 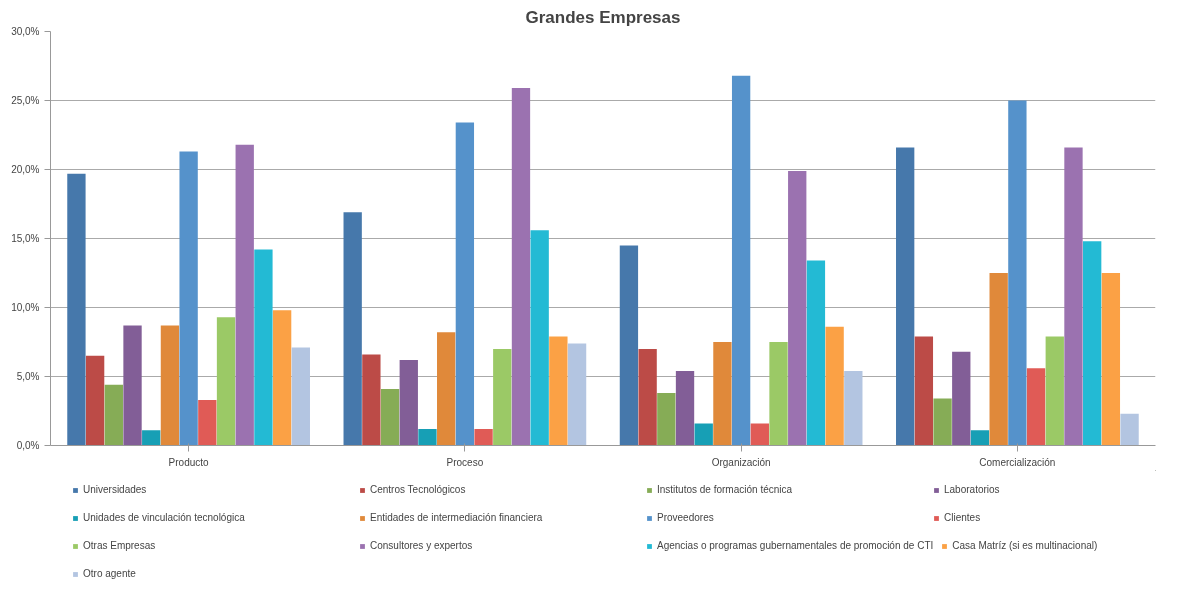 What do you see at coordinates (418, 489) in the screenshot?
I see `legend-label: Centros Tecnológicos` at bounding box center [418, 489].